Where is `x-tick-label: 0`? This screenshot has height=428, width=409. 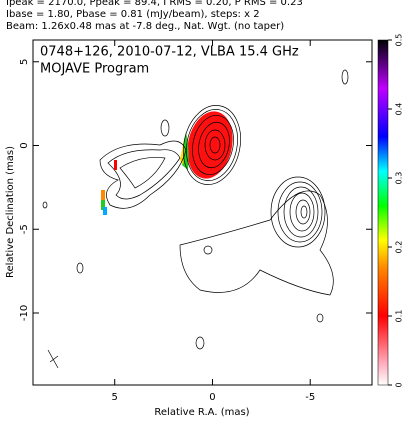
x-tick-label: 0 is located at coordinates (212, 397).